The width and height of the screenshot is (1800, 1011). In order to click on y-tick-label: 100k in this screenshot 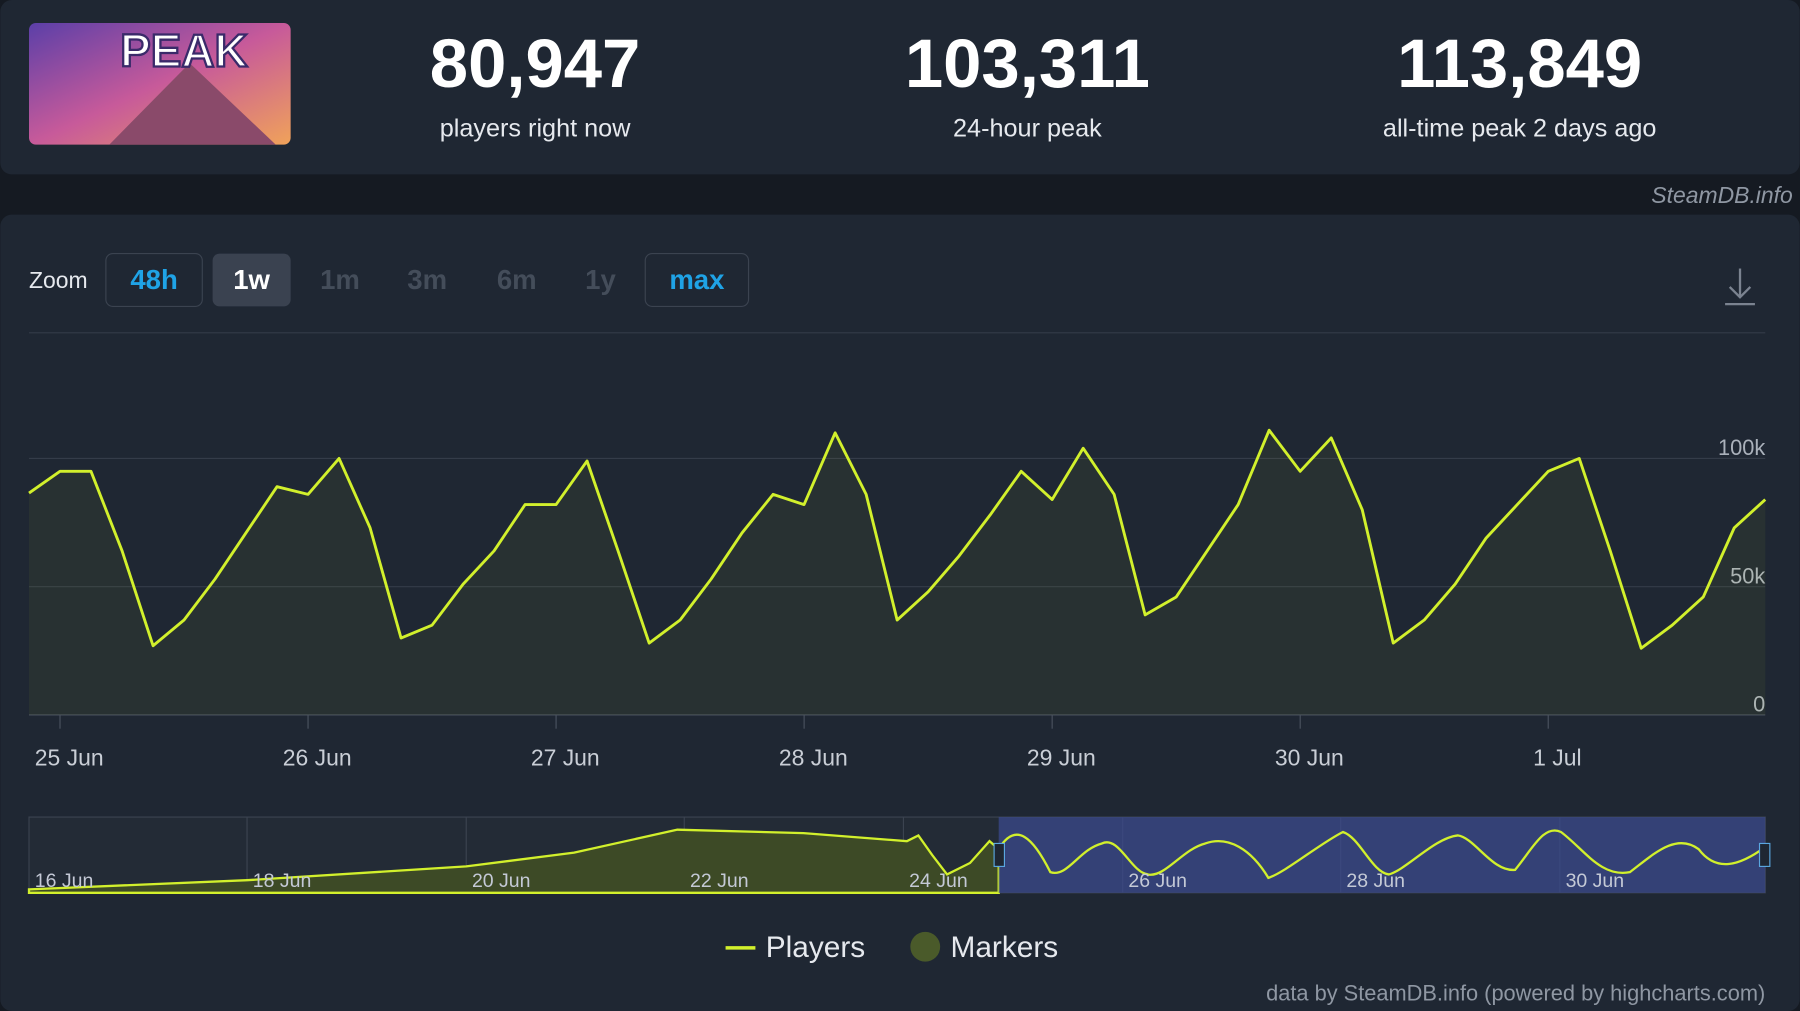, I will do `click(1741, 447)`.